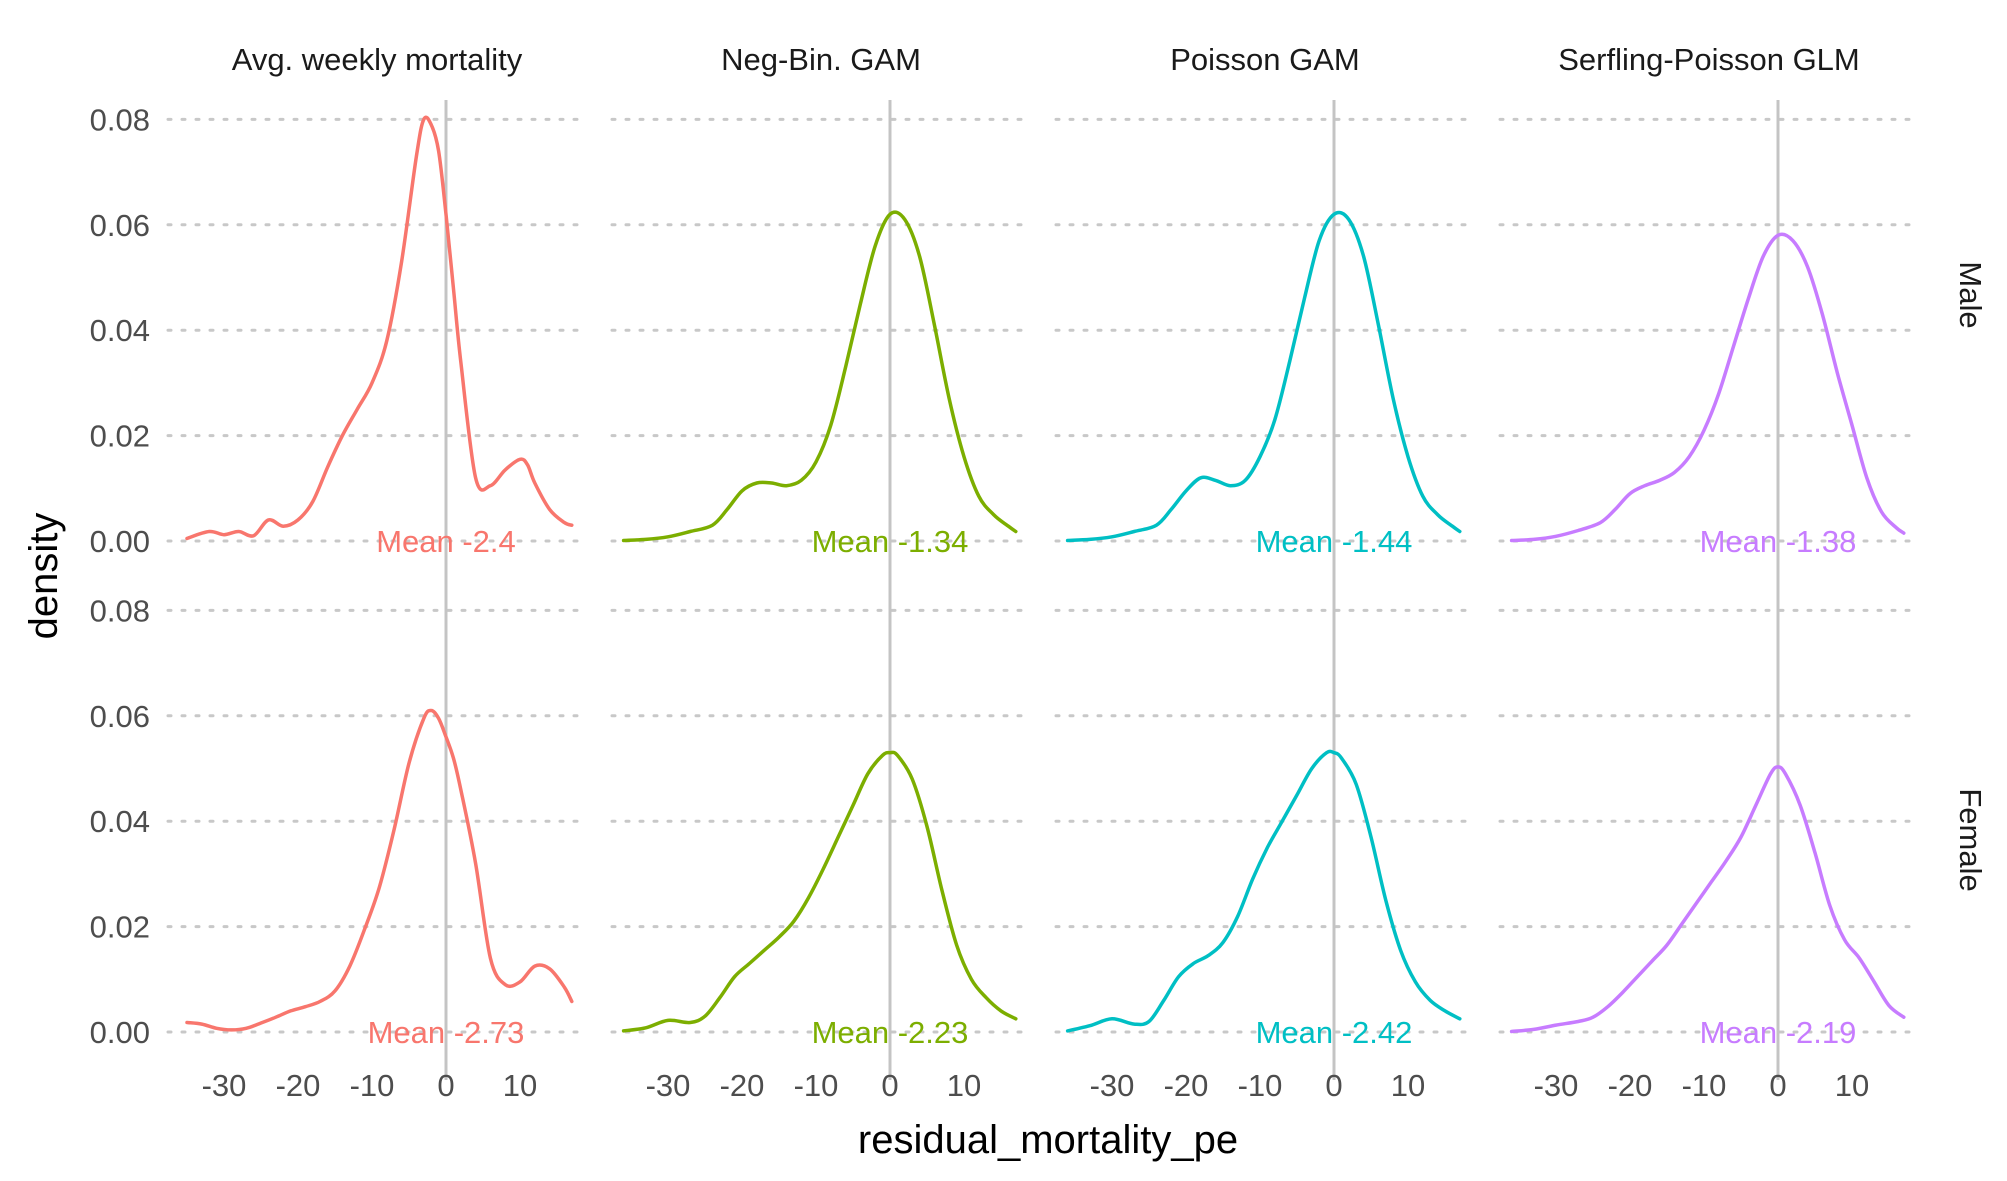 The width and height of the screenshot is (2007, 1181). I want to click on column-strip-title: Neg-Bin. GAM, so click(821, 59).